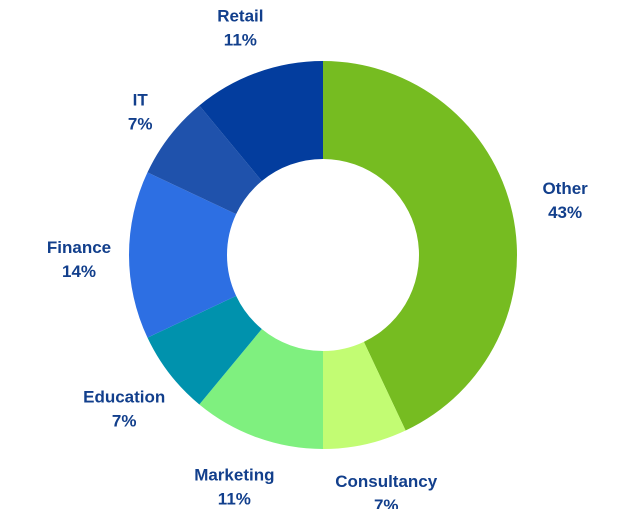 This screenshot has width=636, height=509. What do you see at coordinates (204, 160) in the screenshot?
I see `slice-it` at bounding box center [204, 160].